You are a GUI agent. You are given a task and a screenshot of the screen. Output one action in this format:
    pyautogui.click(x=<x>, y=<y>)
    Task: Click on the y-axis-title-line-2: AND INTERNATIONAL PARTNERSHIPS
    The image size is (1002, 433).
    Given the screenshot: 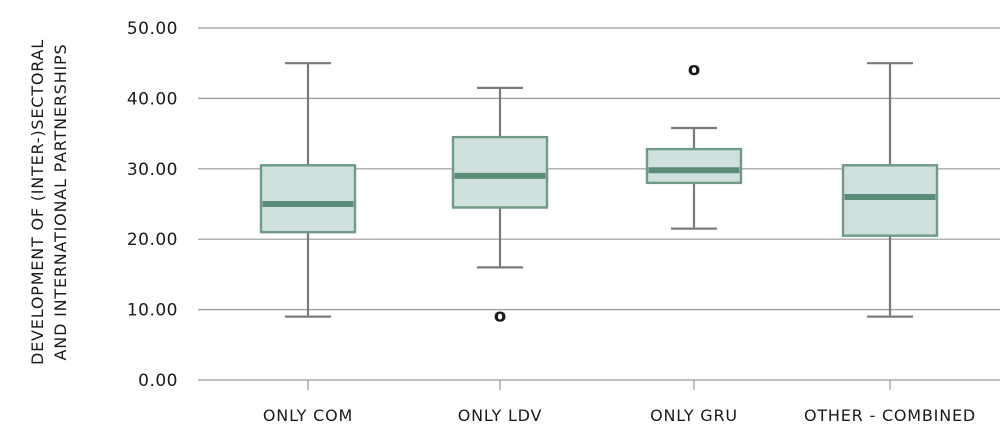 What is the action you would take?
    pyautogui.click(x=60, y=202)
    